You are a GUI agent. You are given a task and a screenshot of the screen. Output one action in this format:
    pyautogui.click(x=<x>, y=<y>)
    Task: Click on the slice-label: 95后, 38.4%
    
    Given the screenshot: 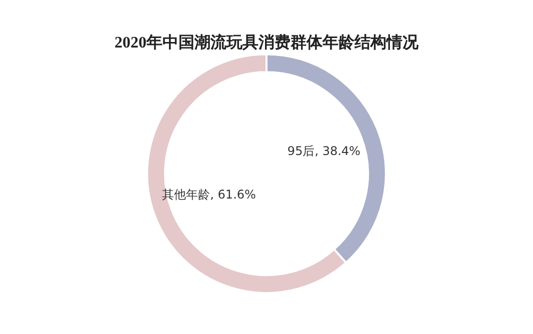 What is the action you would take?
    pyautogui.click(x=323, y=151)
    